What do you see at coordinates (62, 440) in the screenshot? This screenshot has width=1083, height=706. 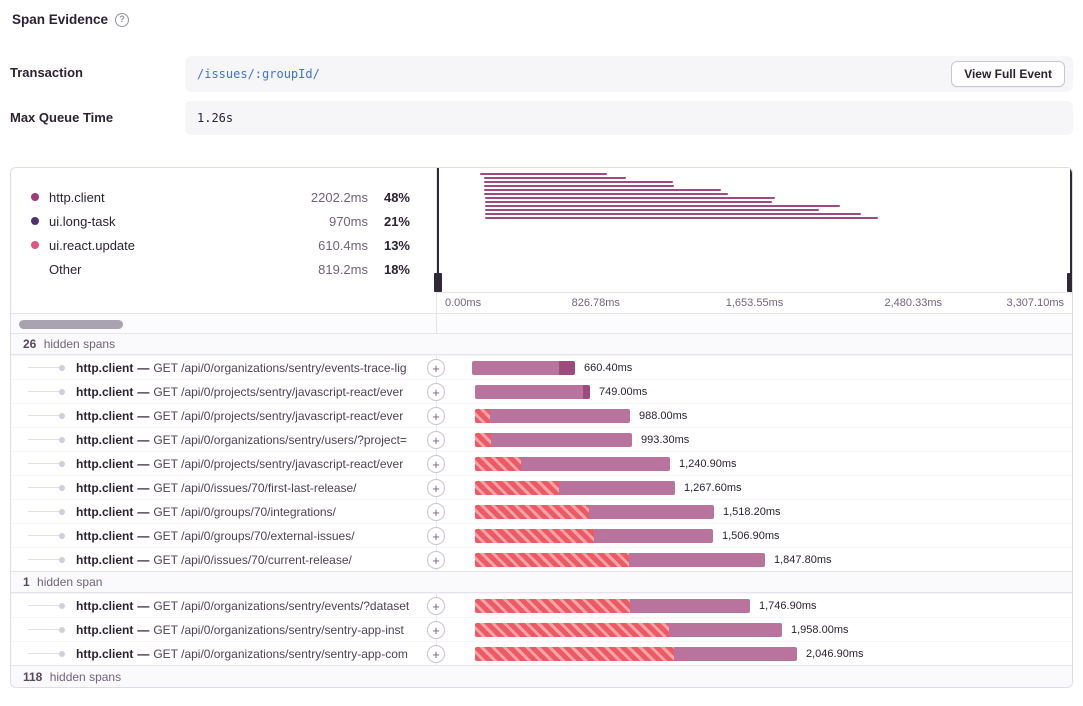 I see `tree-node-dot` at bounding box center [62, 440].